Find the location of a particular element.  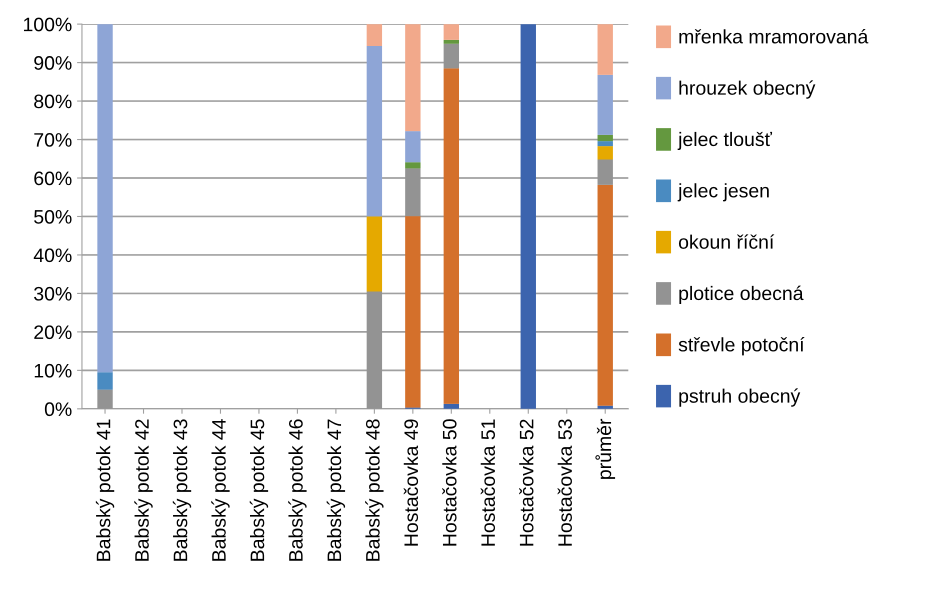

x-tick-label: Hostačovka 49 is located at coordinates (411, 482).